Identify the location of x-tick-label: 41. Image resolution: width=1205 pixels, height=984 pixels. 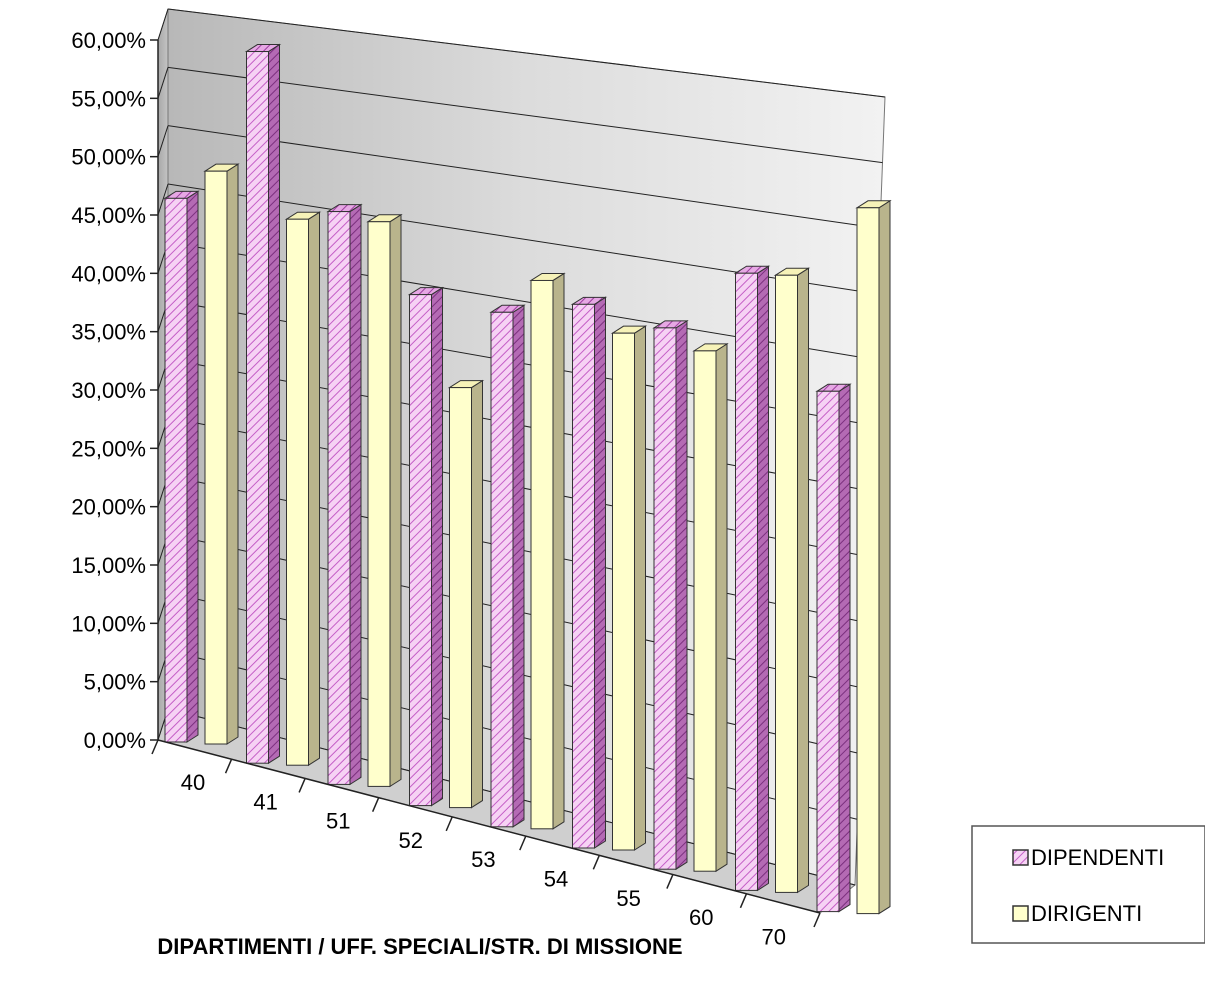
(265, 801).